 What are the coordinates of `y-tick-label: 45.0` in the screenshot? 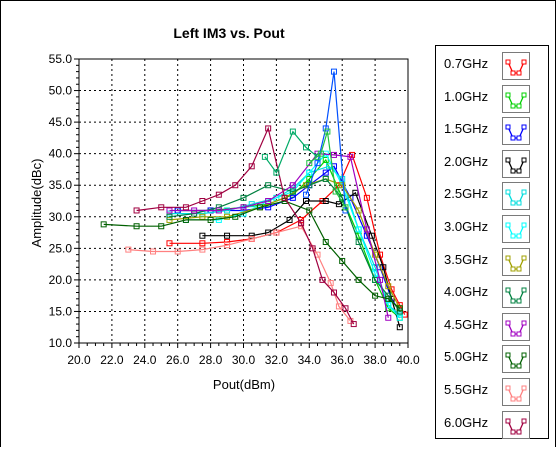 It's located at (61, 122).